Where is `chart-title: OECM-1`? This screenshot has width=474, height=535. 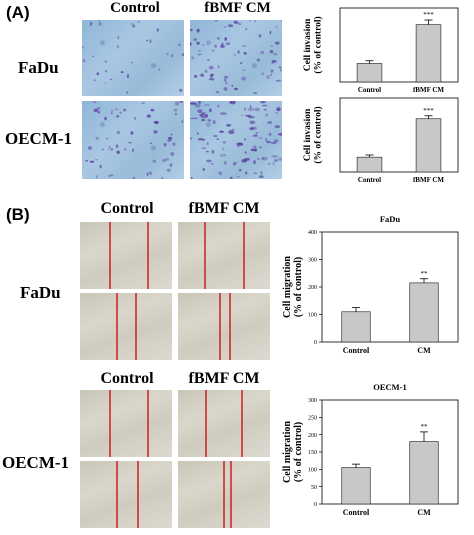
chart-title: OECM-1 is located at coordinates (390, 387).